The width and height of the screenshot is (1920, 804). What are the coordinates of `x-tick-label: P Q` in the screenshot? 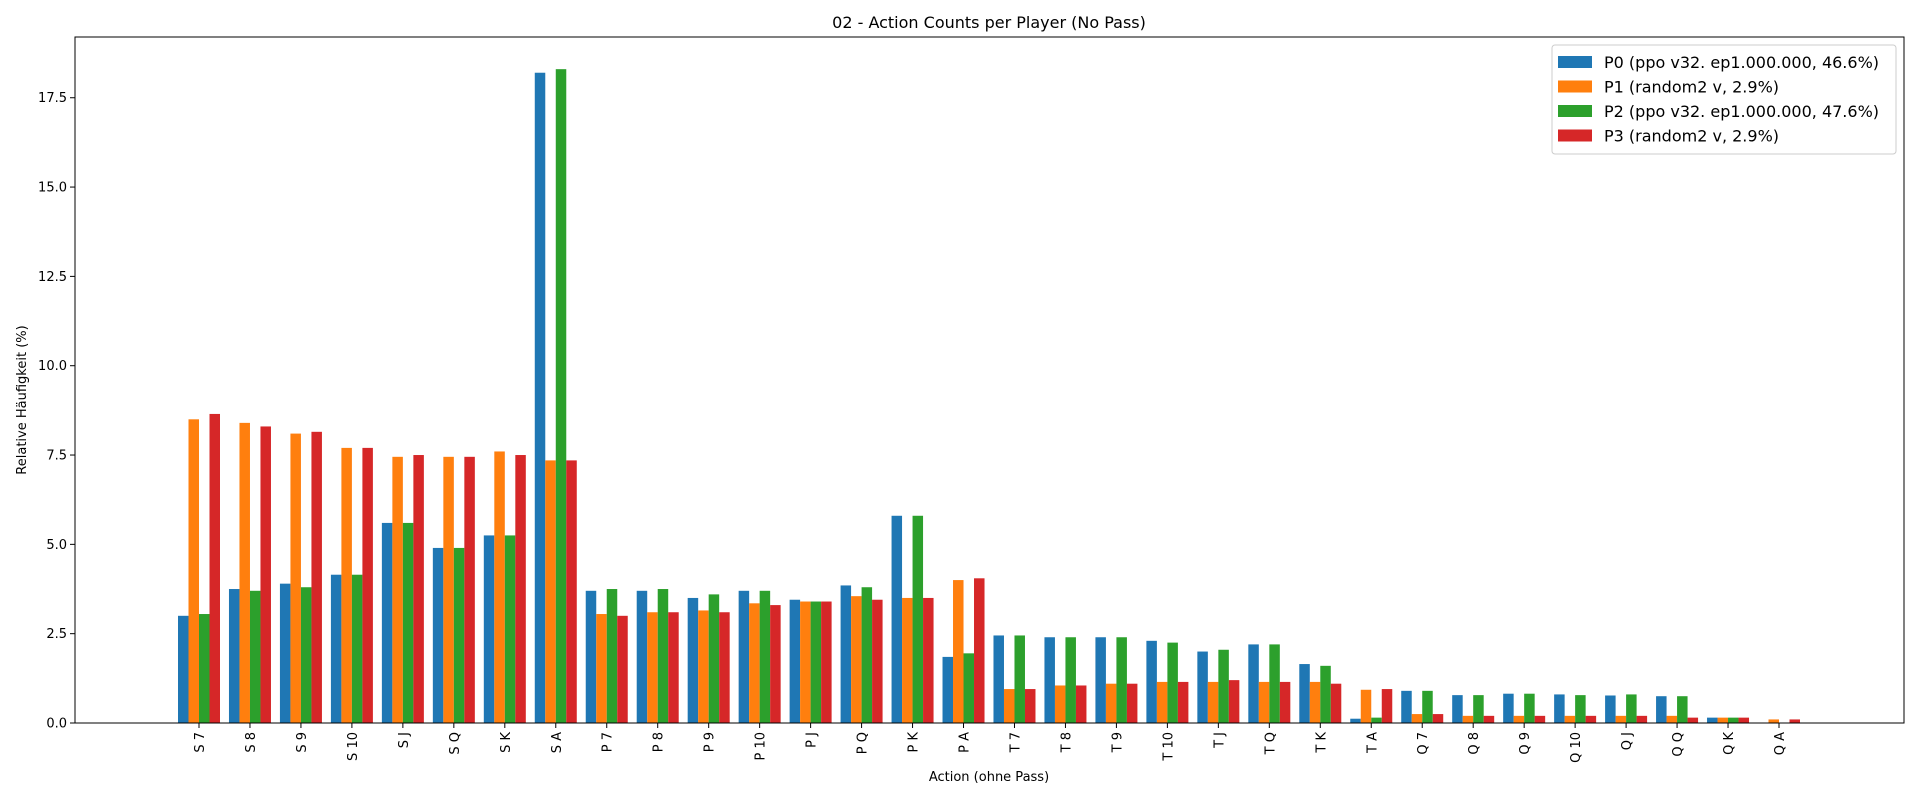 It's located at (863, 743).